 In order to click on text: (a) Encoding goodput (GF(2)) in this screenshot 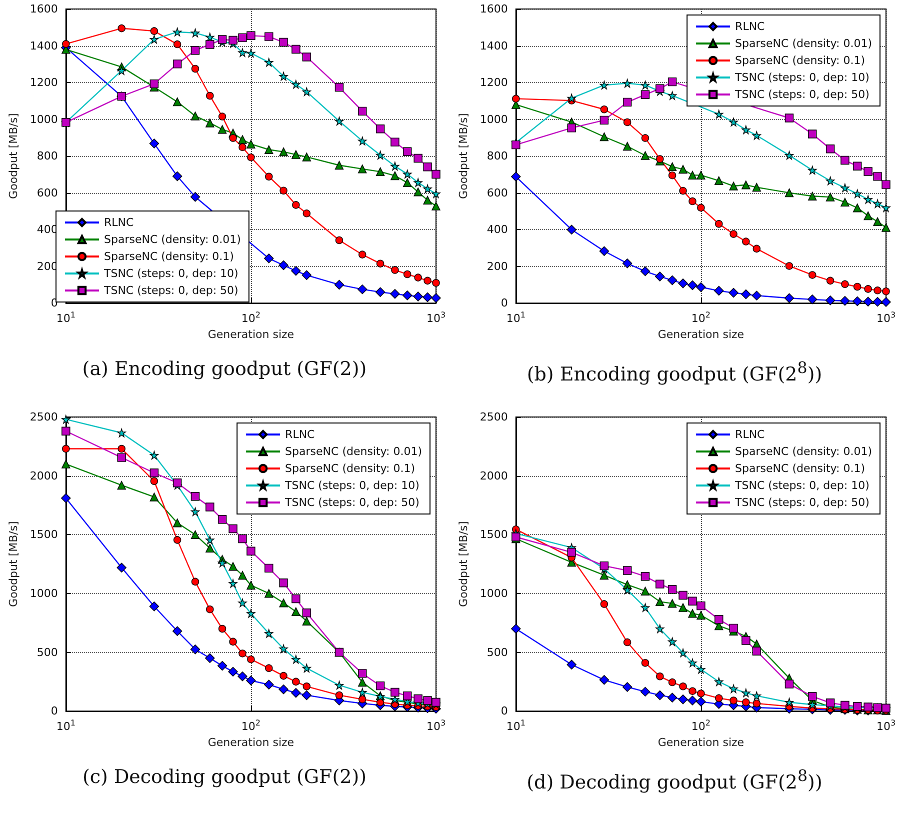, I will do `click(224, 369)`.